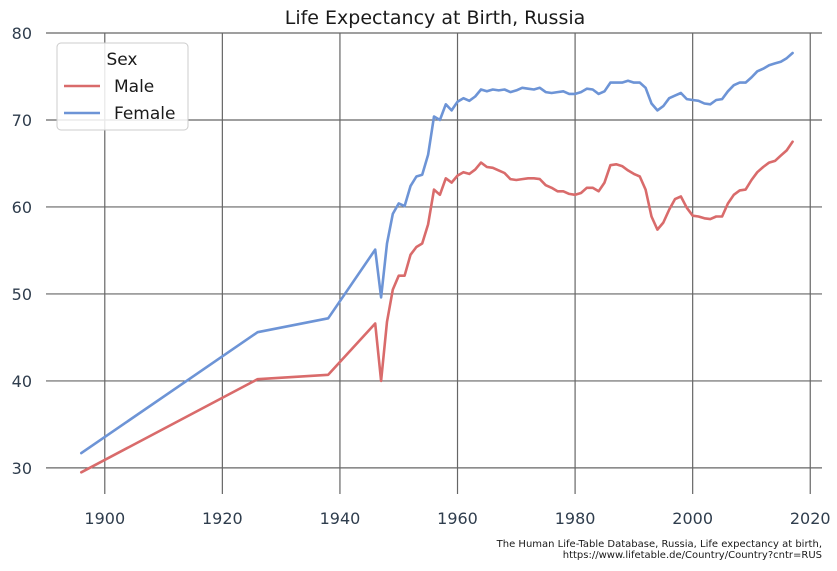  What do you see at coordinates (22, 294) in the screenshot?
I see `y-tick-label: 50` at bounding box center [22, 294].